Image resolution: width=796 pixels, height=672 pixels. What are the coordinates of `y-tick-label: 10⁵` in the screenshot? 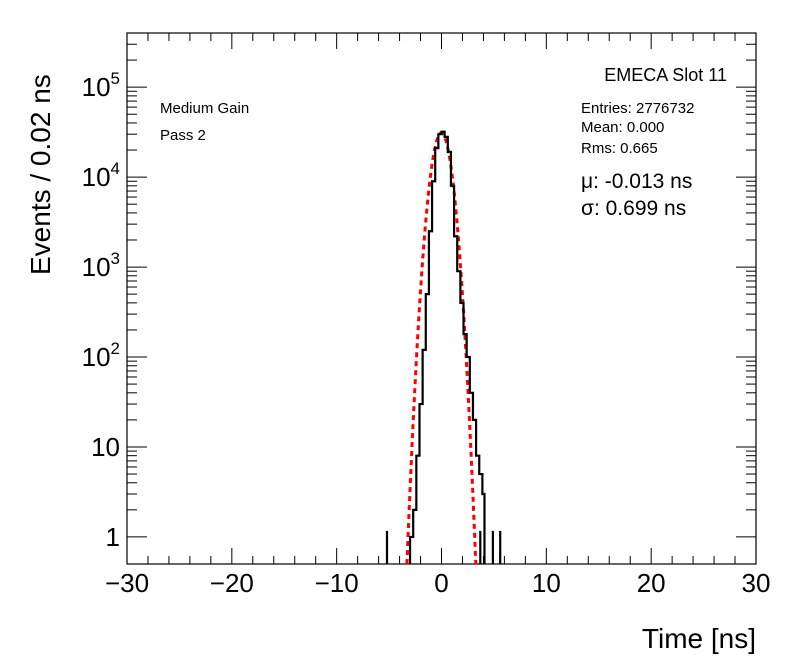 It's located at (101, 85).